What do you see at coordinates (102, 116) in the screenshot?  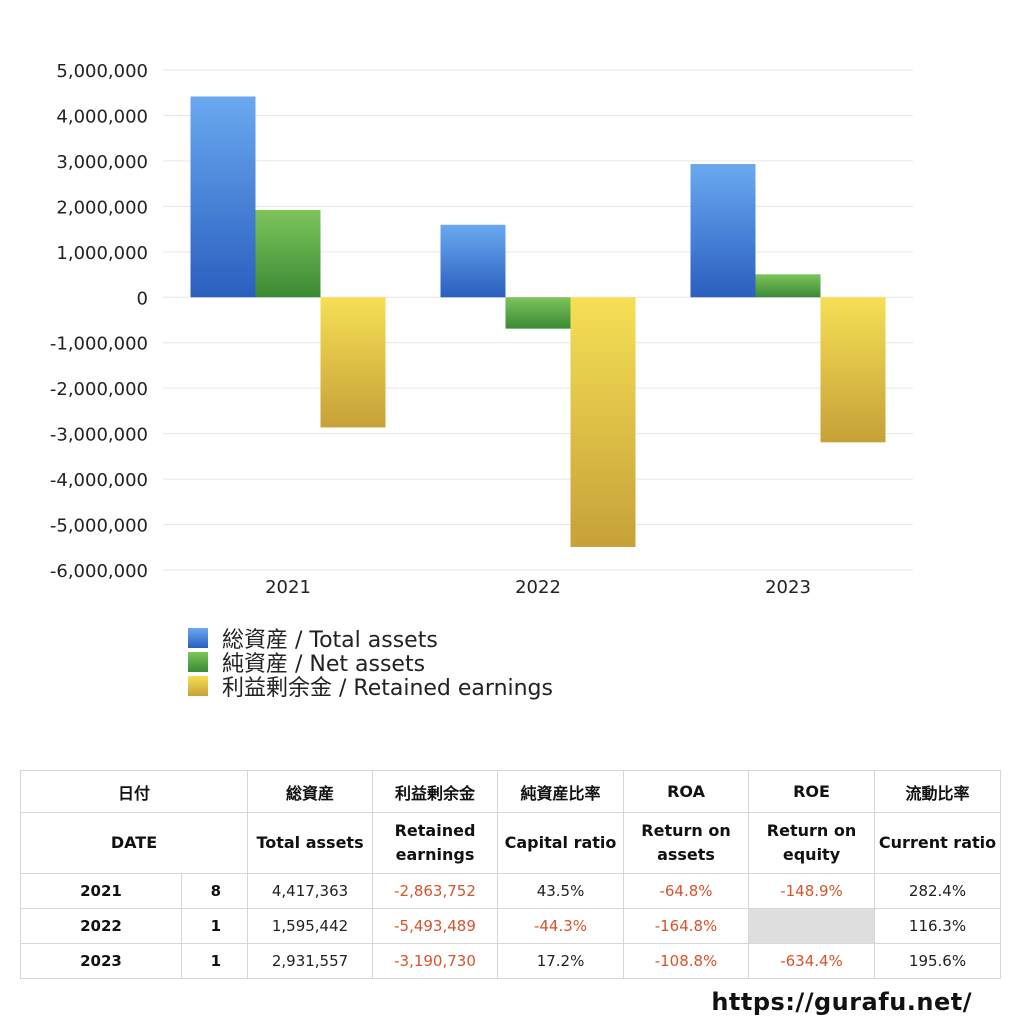 I see `y-tick-label: 4,000,000` at bounding box center [102, 116].